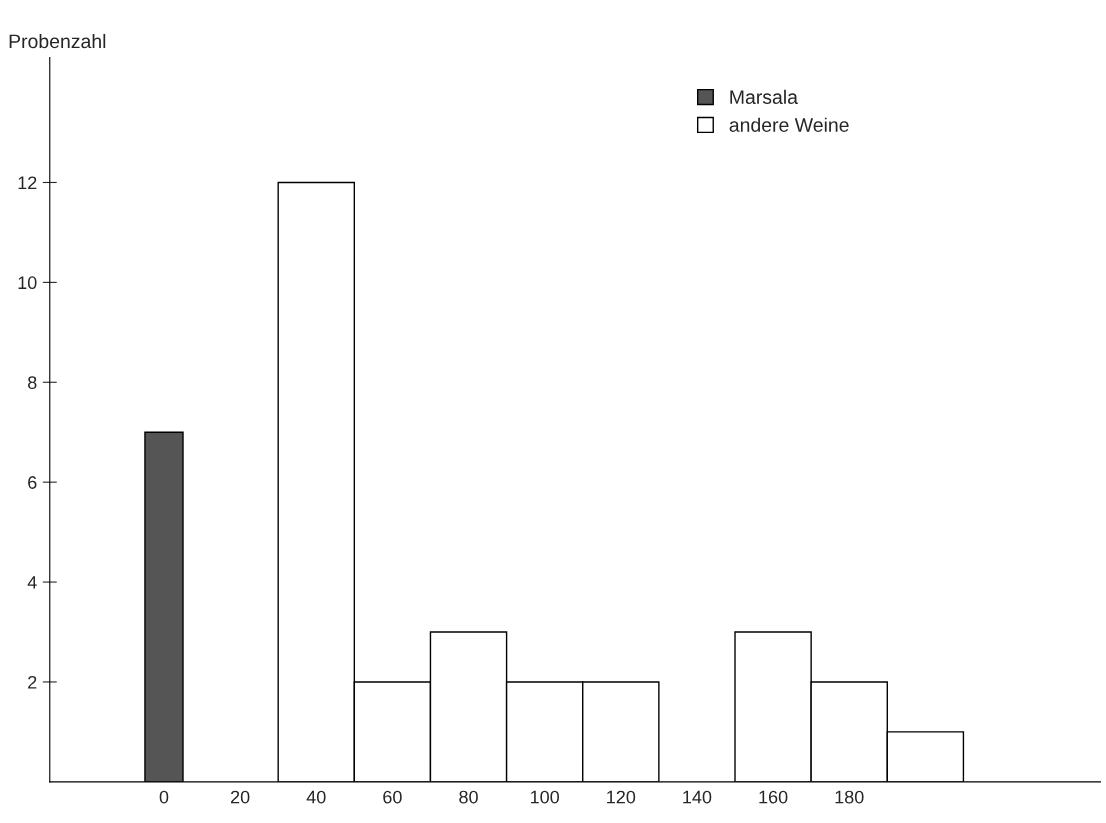  I want to click on x-tick-label: 80, so click(468, 797).